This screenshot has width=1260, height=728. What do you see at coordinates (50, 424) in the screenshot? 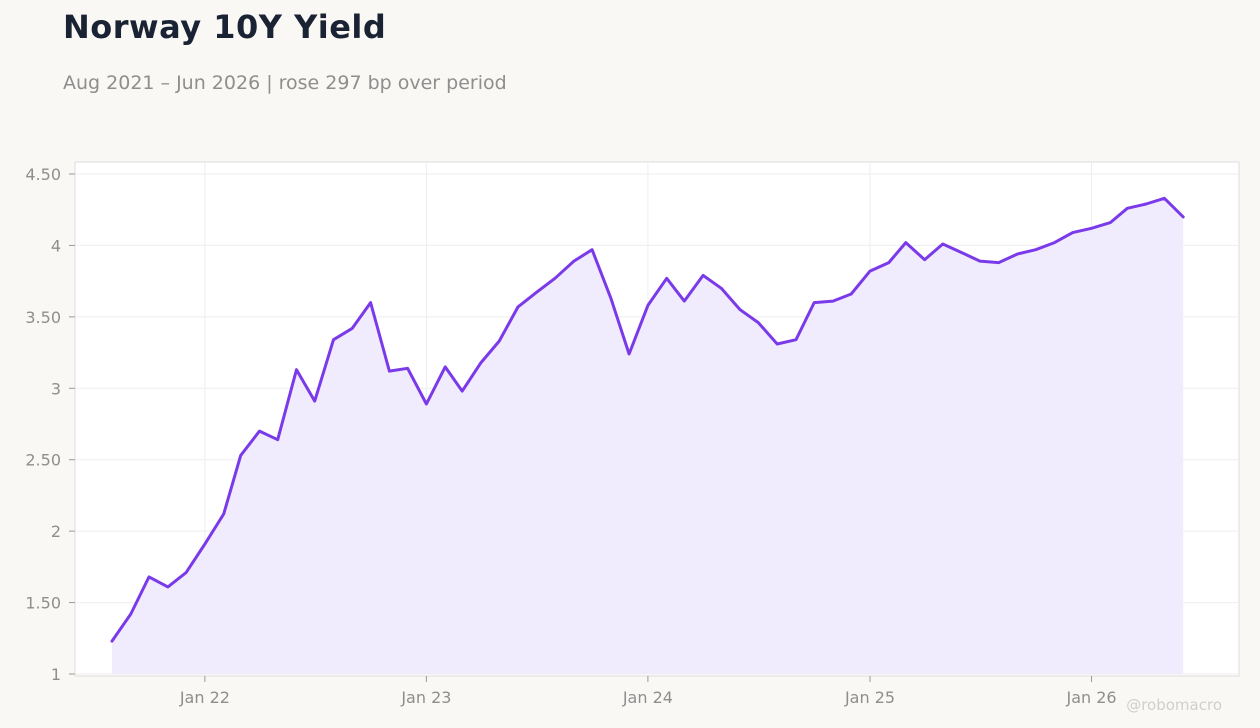
I see `y-axis: 1 1.50 2 2.50 3 3.50 4 4.50` at bounding box center [50, 424].